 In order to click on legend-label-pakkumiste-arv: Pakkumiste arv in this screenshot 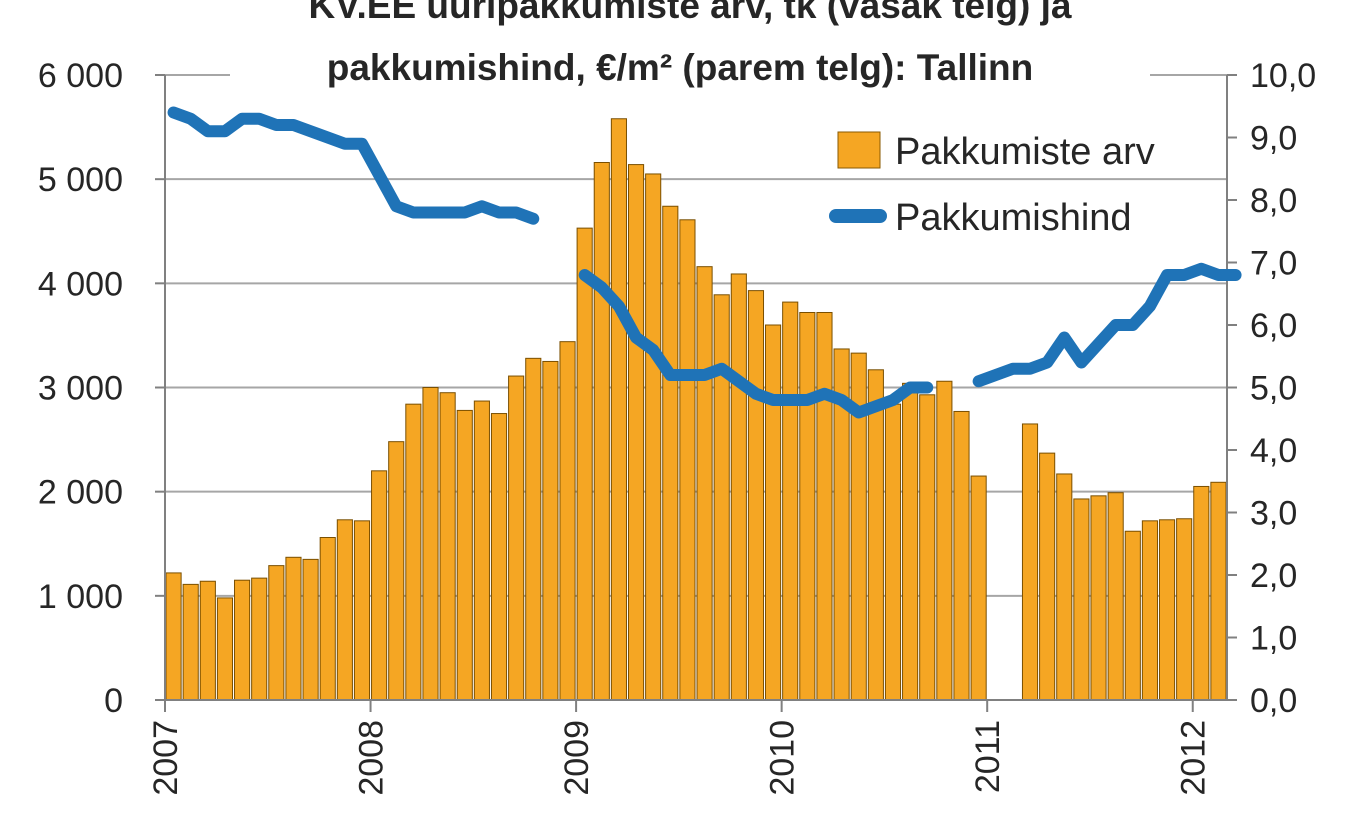, I will do `click(1025, 152)`.